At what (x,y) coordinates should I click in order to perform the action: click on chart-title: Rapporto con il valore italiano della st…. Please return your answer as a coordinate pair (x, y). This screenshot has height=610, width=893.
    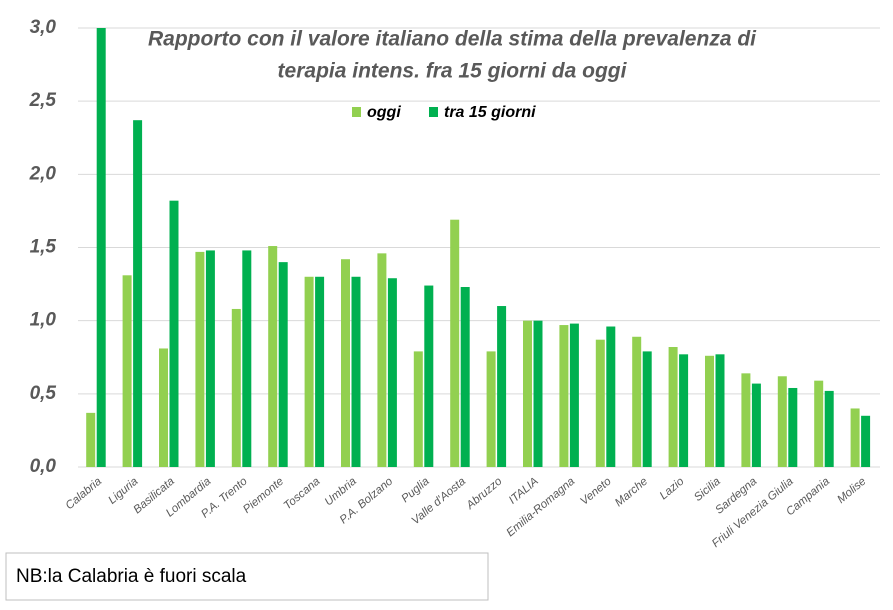
    Looking at the image, I should click on (452, 39).